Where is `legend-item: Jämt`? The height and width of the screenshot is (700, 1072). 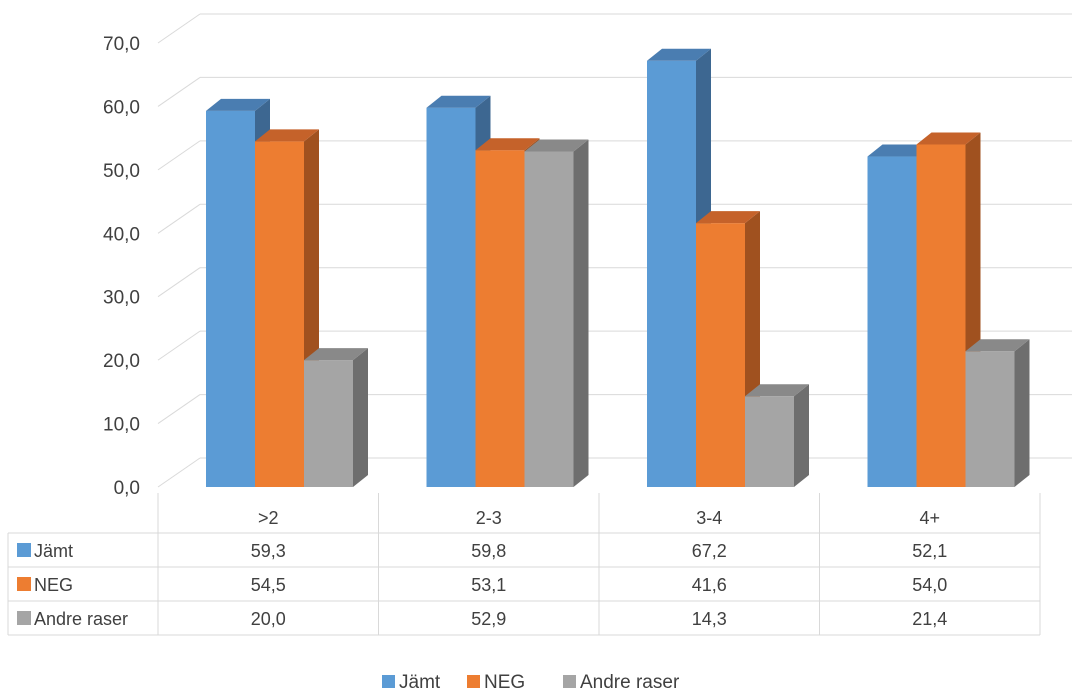
legend-item: Jämt is located at coordinates (411, 682).